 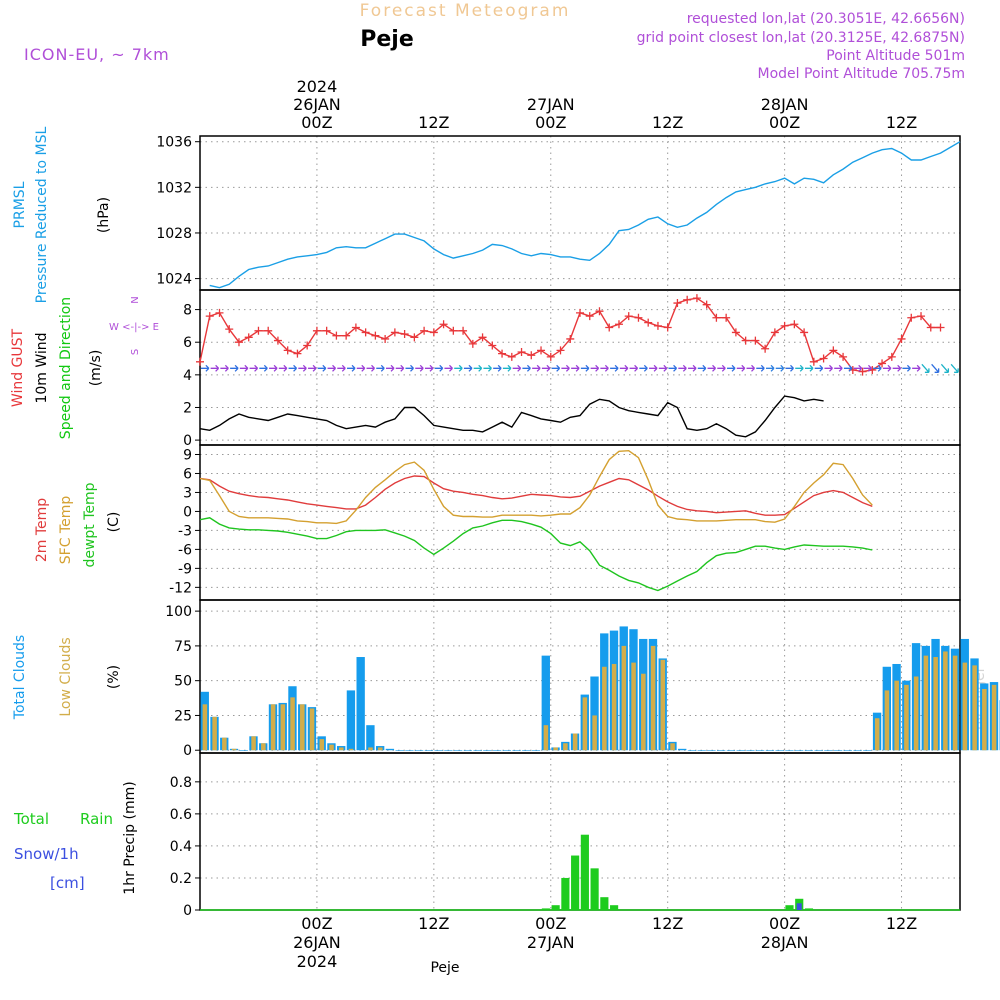 What do you see at coordinates (96, 819) in the screenshot?
I see `label-rain: Rain` at bounding box center [96, 819].